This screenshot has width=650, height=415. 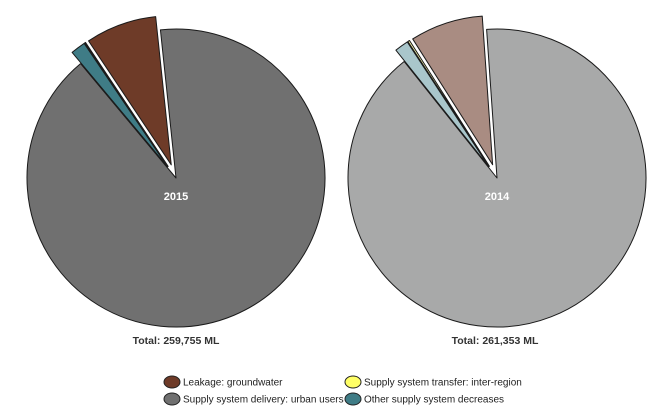 I want to click on legend-label: Supply system transfer: inter-region, so click(x=443, y=383).